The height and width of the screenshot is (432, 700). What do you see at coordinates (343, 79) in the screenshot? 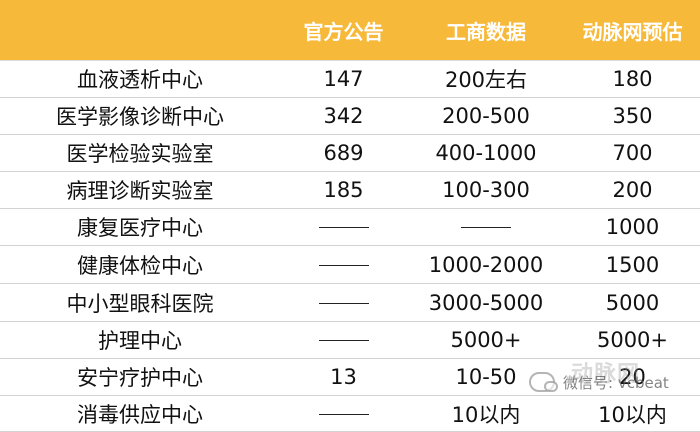
I see `table-cell: 147` at bounding box center [343, 79].